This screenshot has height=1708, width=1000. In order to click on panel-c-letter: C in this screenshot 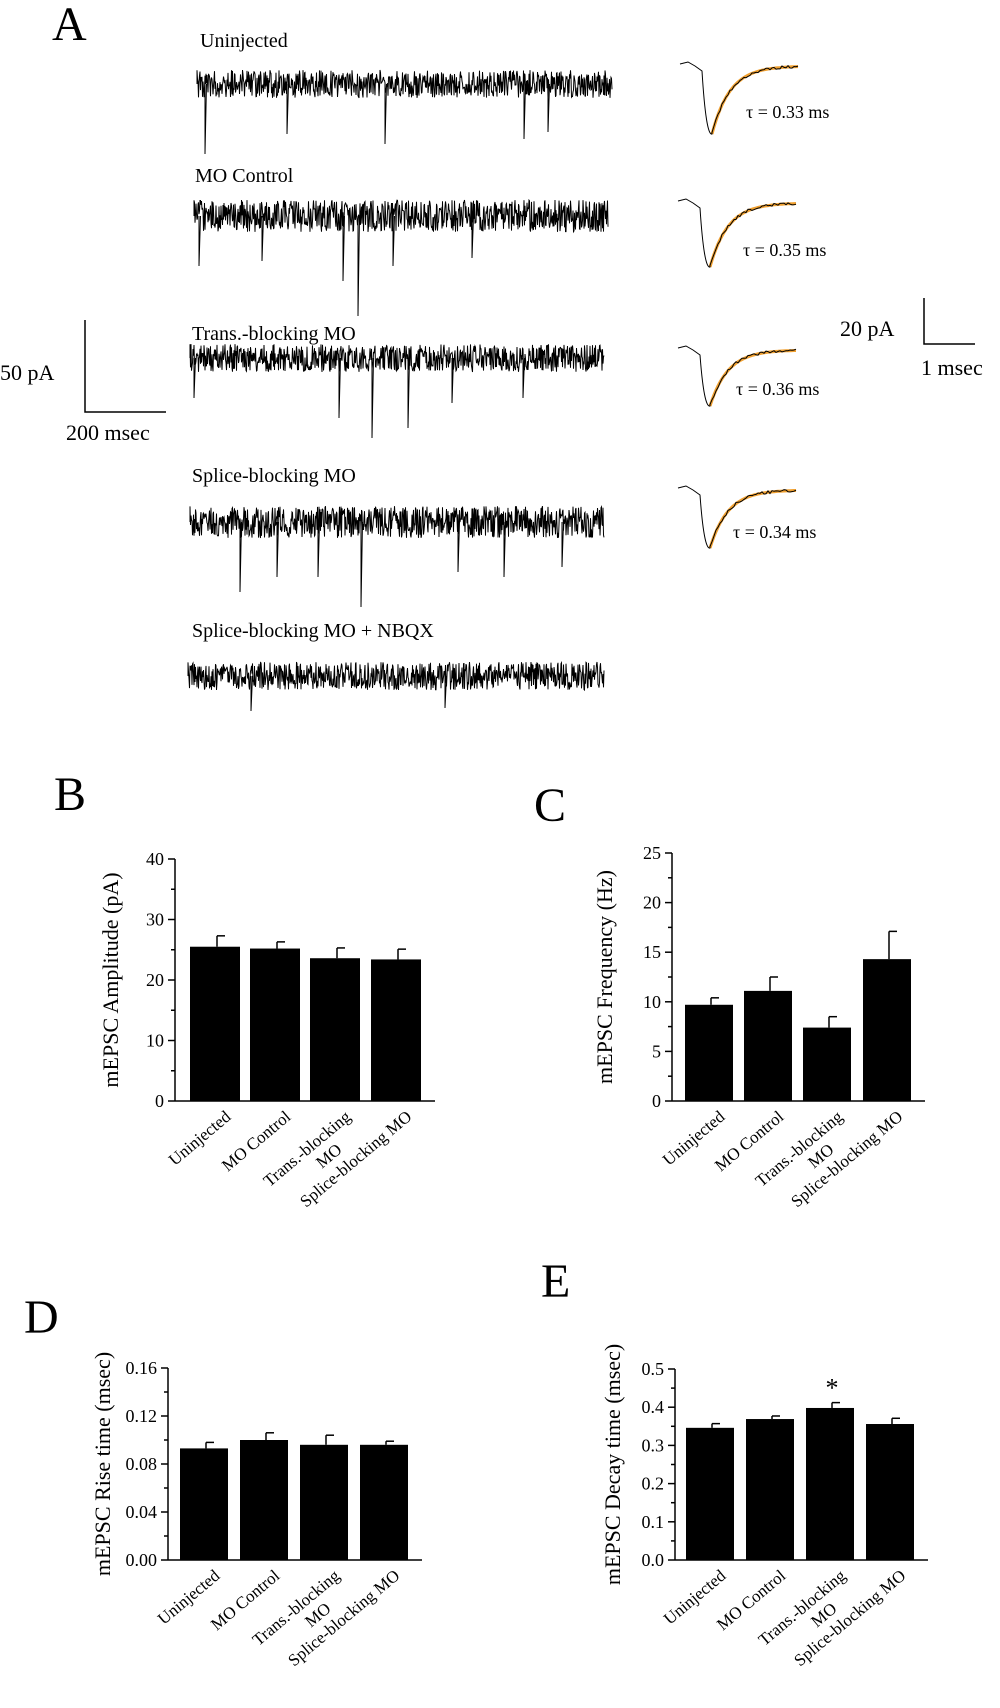, I will do `click(550, 805)`.